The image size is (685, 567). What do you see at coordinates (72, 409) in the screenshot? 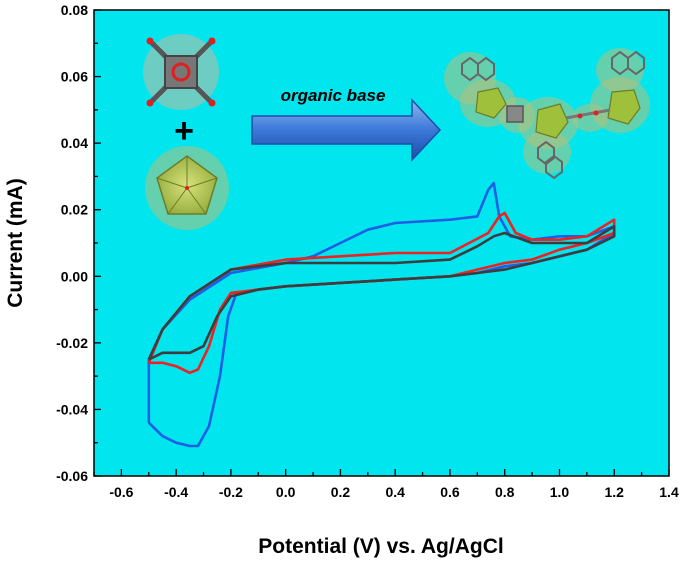
I see `y-tick-label: -0.04` at bounding box center [72, 409].